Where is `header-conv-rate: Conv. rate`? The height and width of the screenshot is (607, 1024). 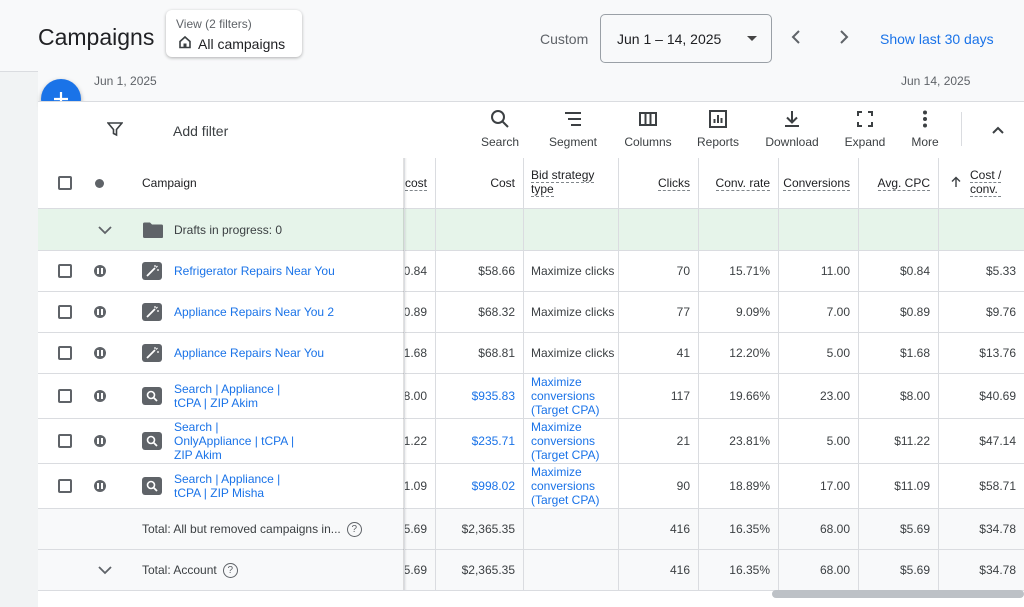
header-conv-rate: Conv. rate is located at coordinates (742, 183).